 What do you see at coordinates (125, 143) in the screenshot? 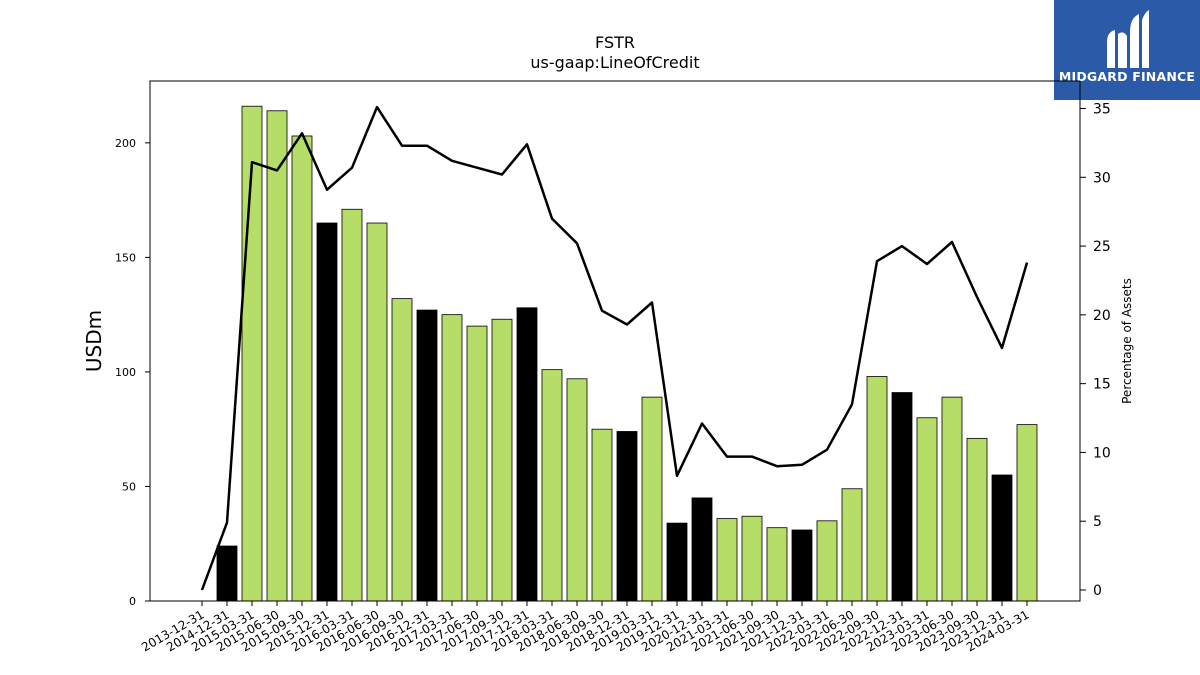
I see `y-tick-label: 200` at bounding box center [125, 143].